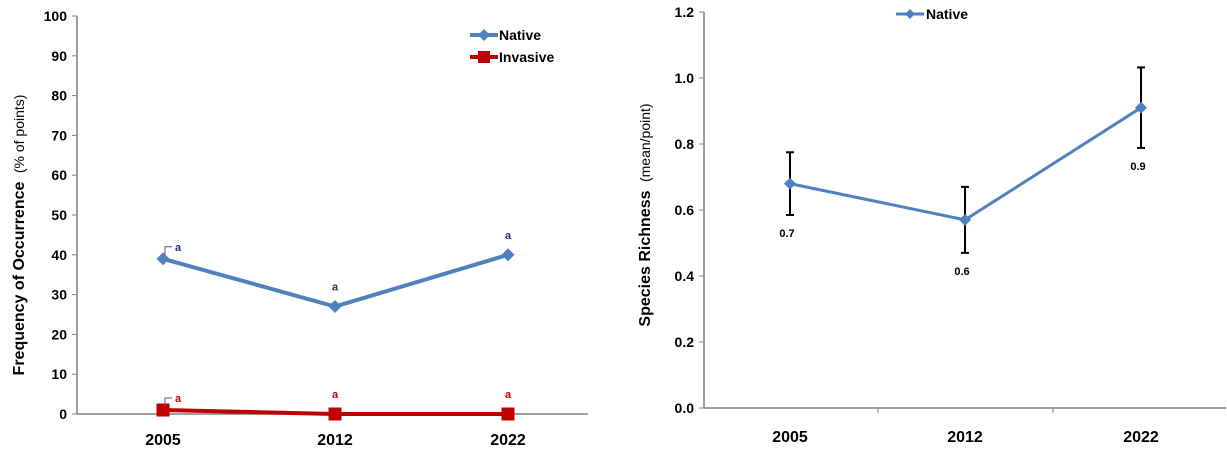 This screenshot has height=453, width=1227. What do you see at coordinates (59, 215) in the screenshot?
I see `c1-y-tick-label: 50` at bounding box center [59, 215].